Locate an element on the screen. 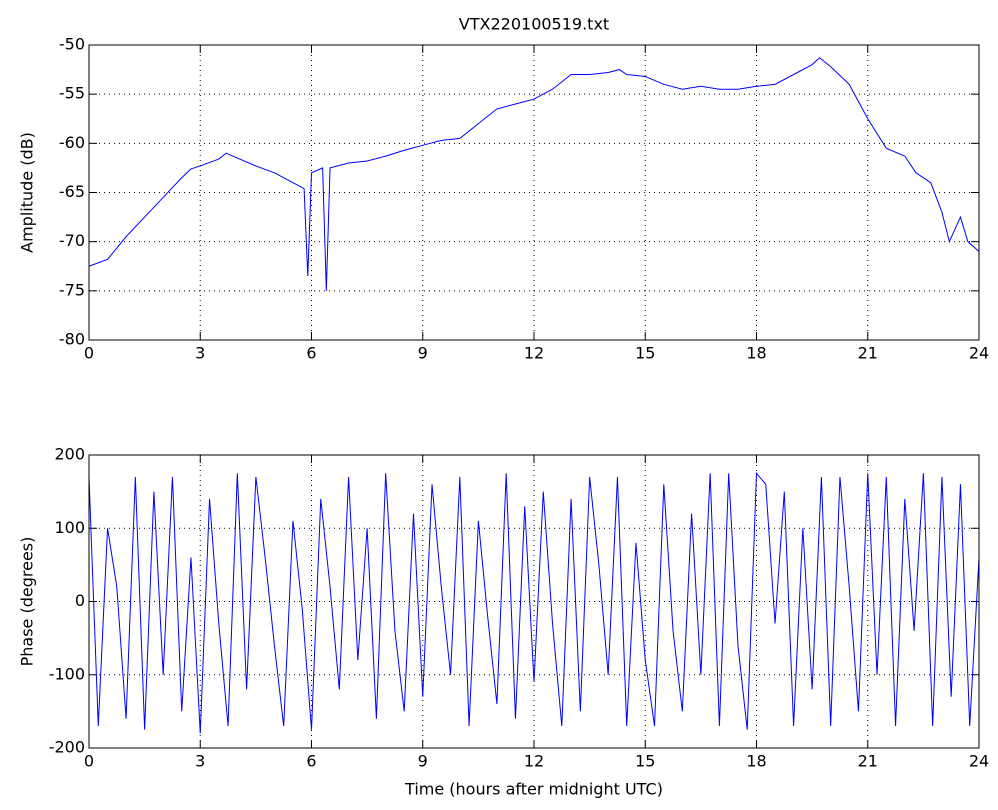 The width and height of the screenshot is (998, 810). y-tick-label: -55 is located at coordinates (72, 93).